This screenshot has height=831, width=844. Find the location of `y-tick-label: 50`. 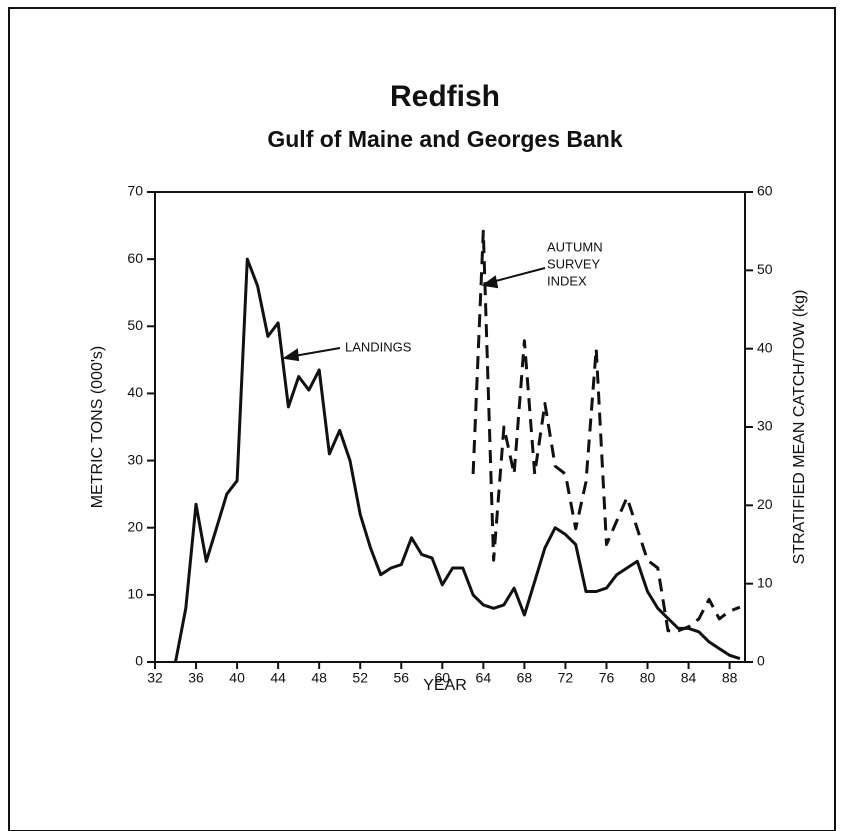

y-tick-label: 50 is located at coordinates (135, 325).